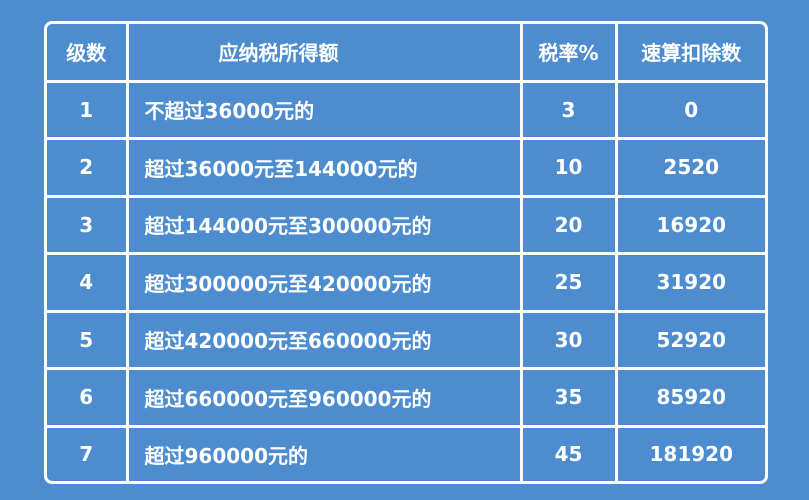  Describe the element at coordinates (689, 225) in the screenshot. I see `table-cell: 16920` at that location.